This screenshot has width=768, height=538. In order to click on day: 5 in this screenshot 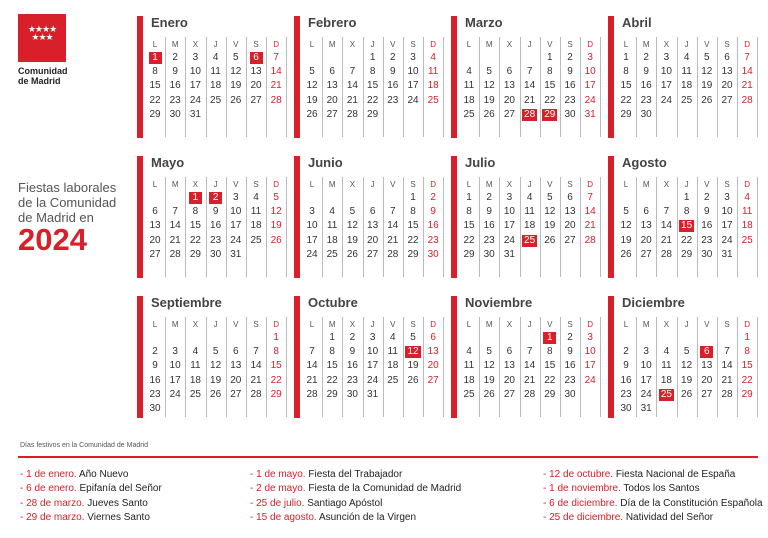, I will do `click(352, 211)`.